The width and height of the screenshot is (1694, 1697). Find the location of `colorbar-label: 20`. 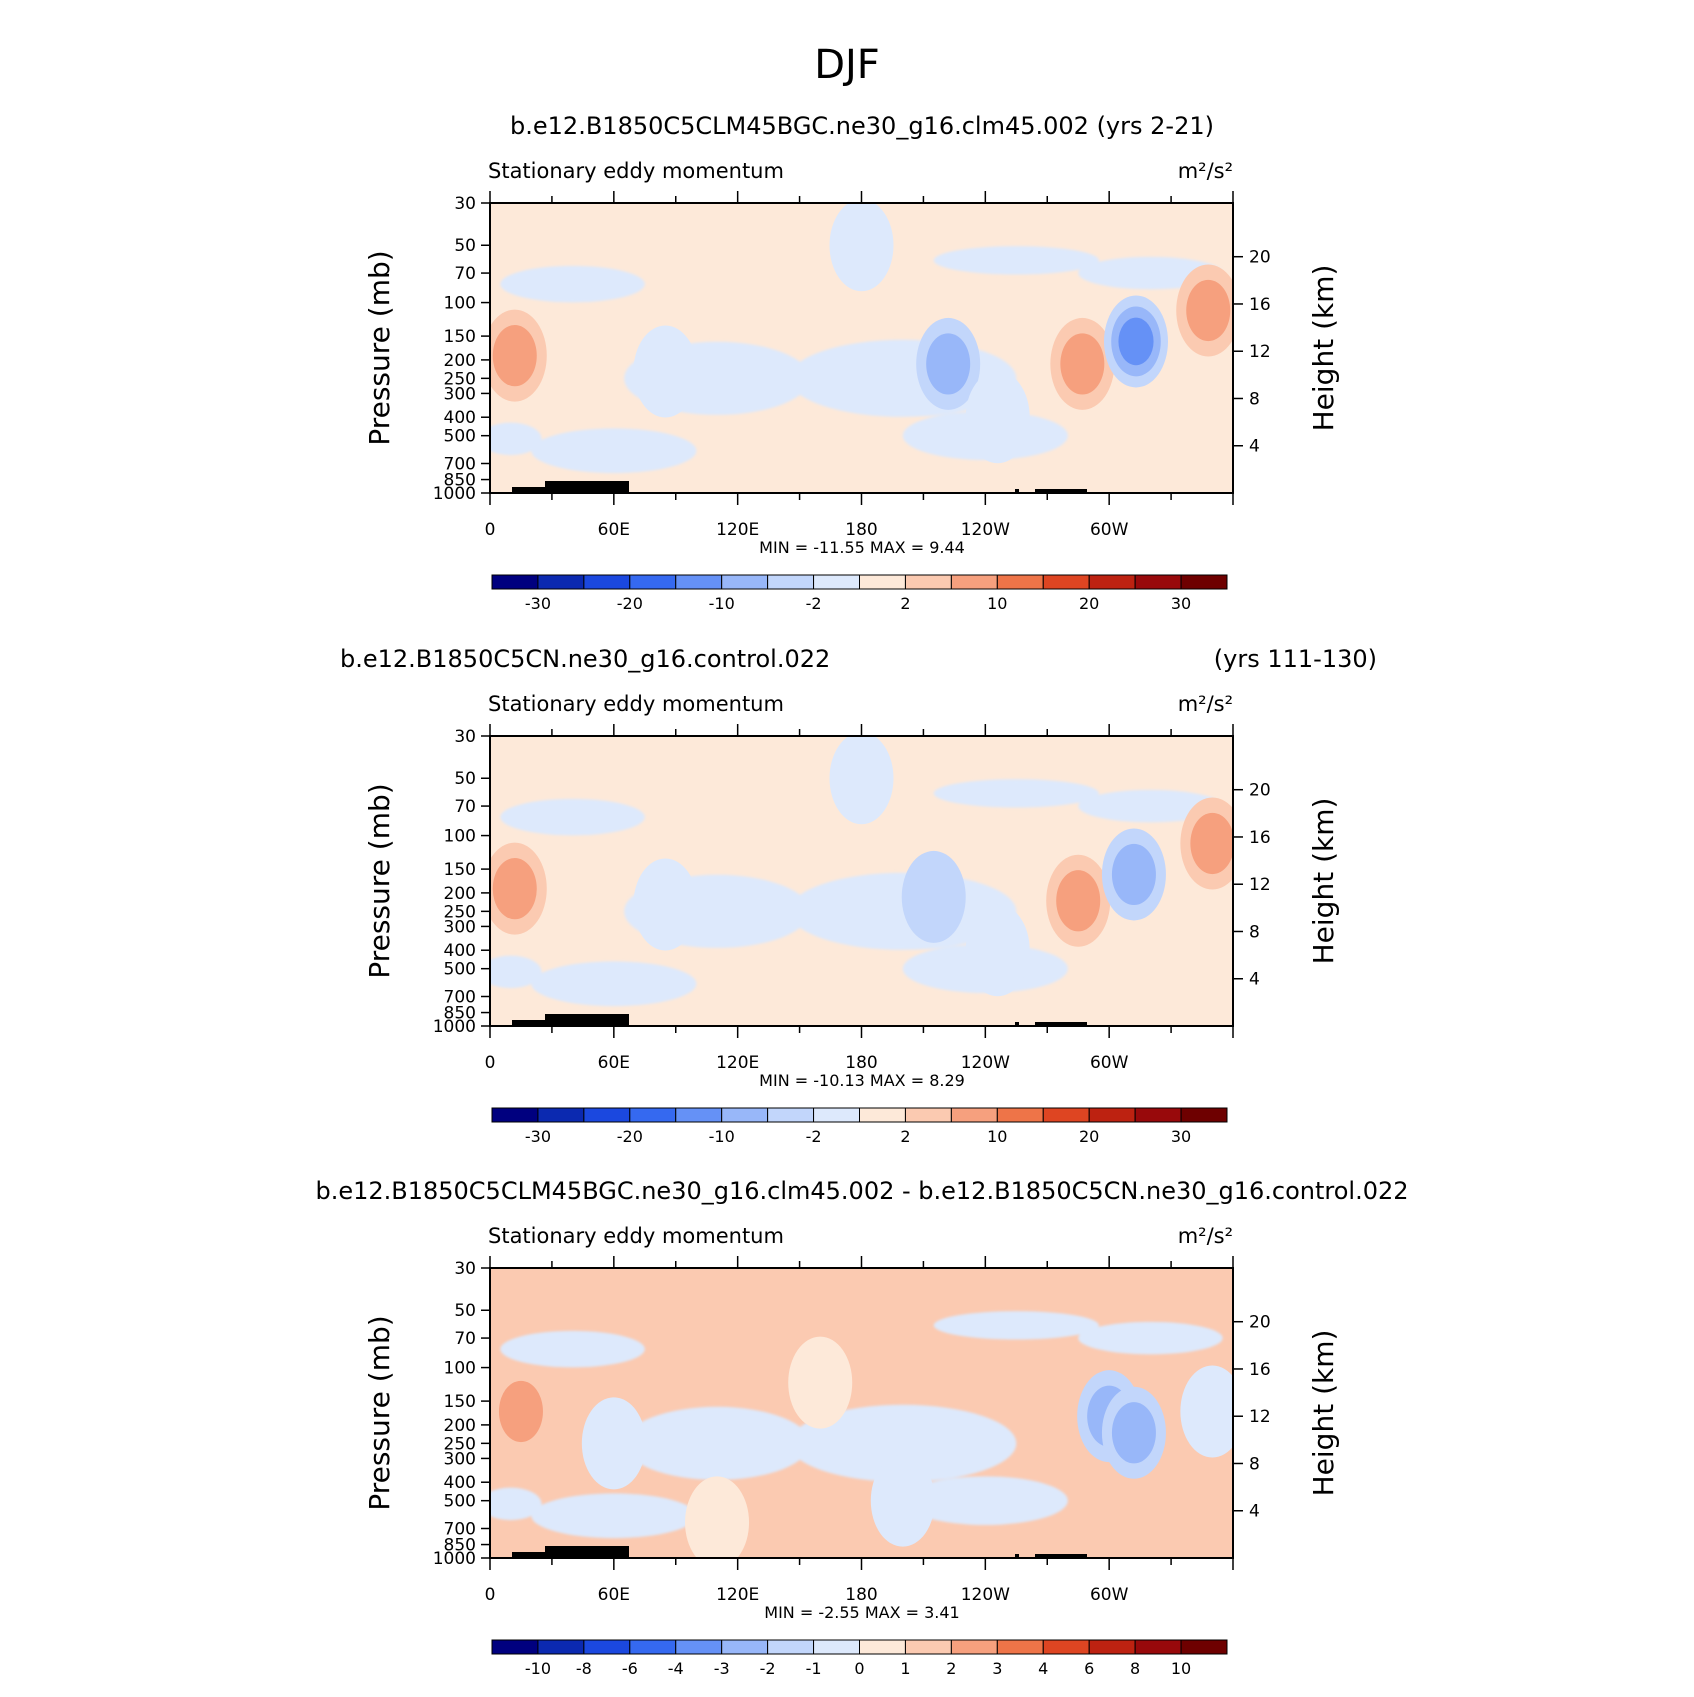

colorbar-label: 20 is located at coordinates (1089, 603).